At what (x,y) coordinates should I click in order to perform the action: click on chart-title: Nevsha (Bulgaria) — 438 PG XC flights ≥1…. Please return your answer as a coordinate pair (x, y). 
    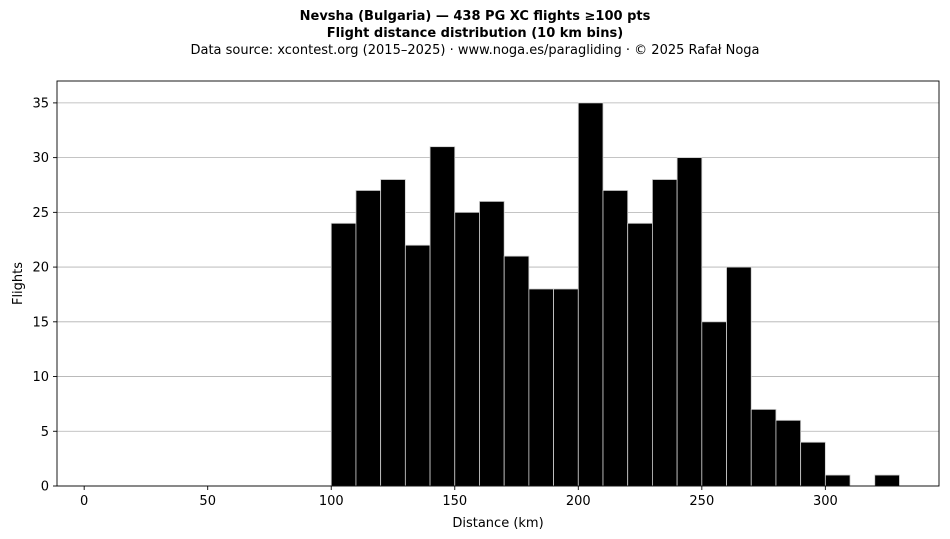
    Looking at the image, I should click on (475, 16).